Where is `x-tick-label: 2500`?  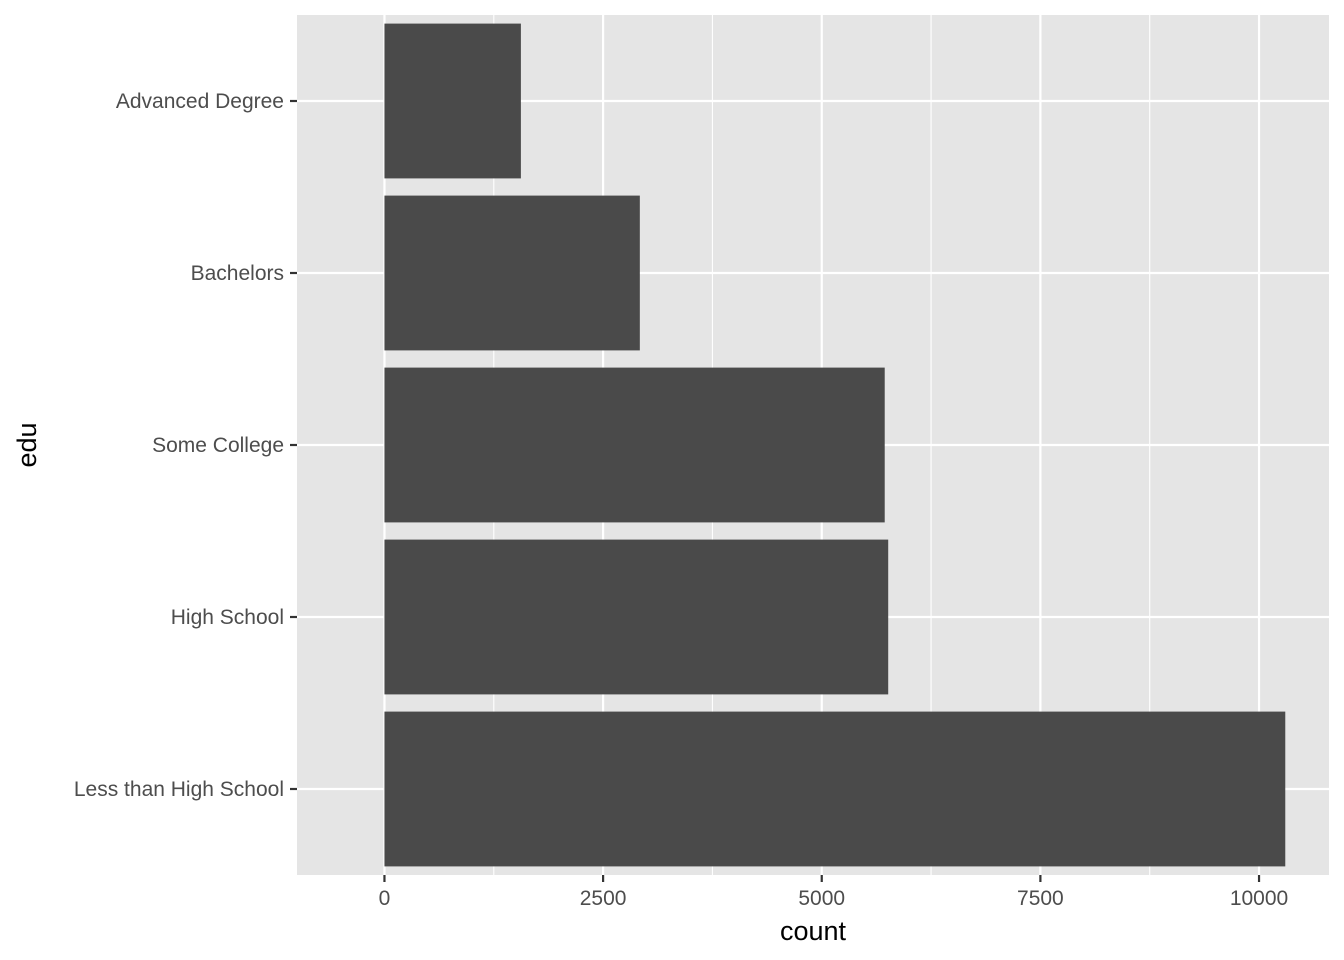
x-tick-label: 2500 is located at coordinates (603, 898).